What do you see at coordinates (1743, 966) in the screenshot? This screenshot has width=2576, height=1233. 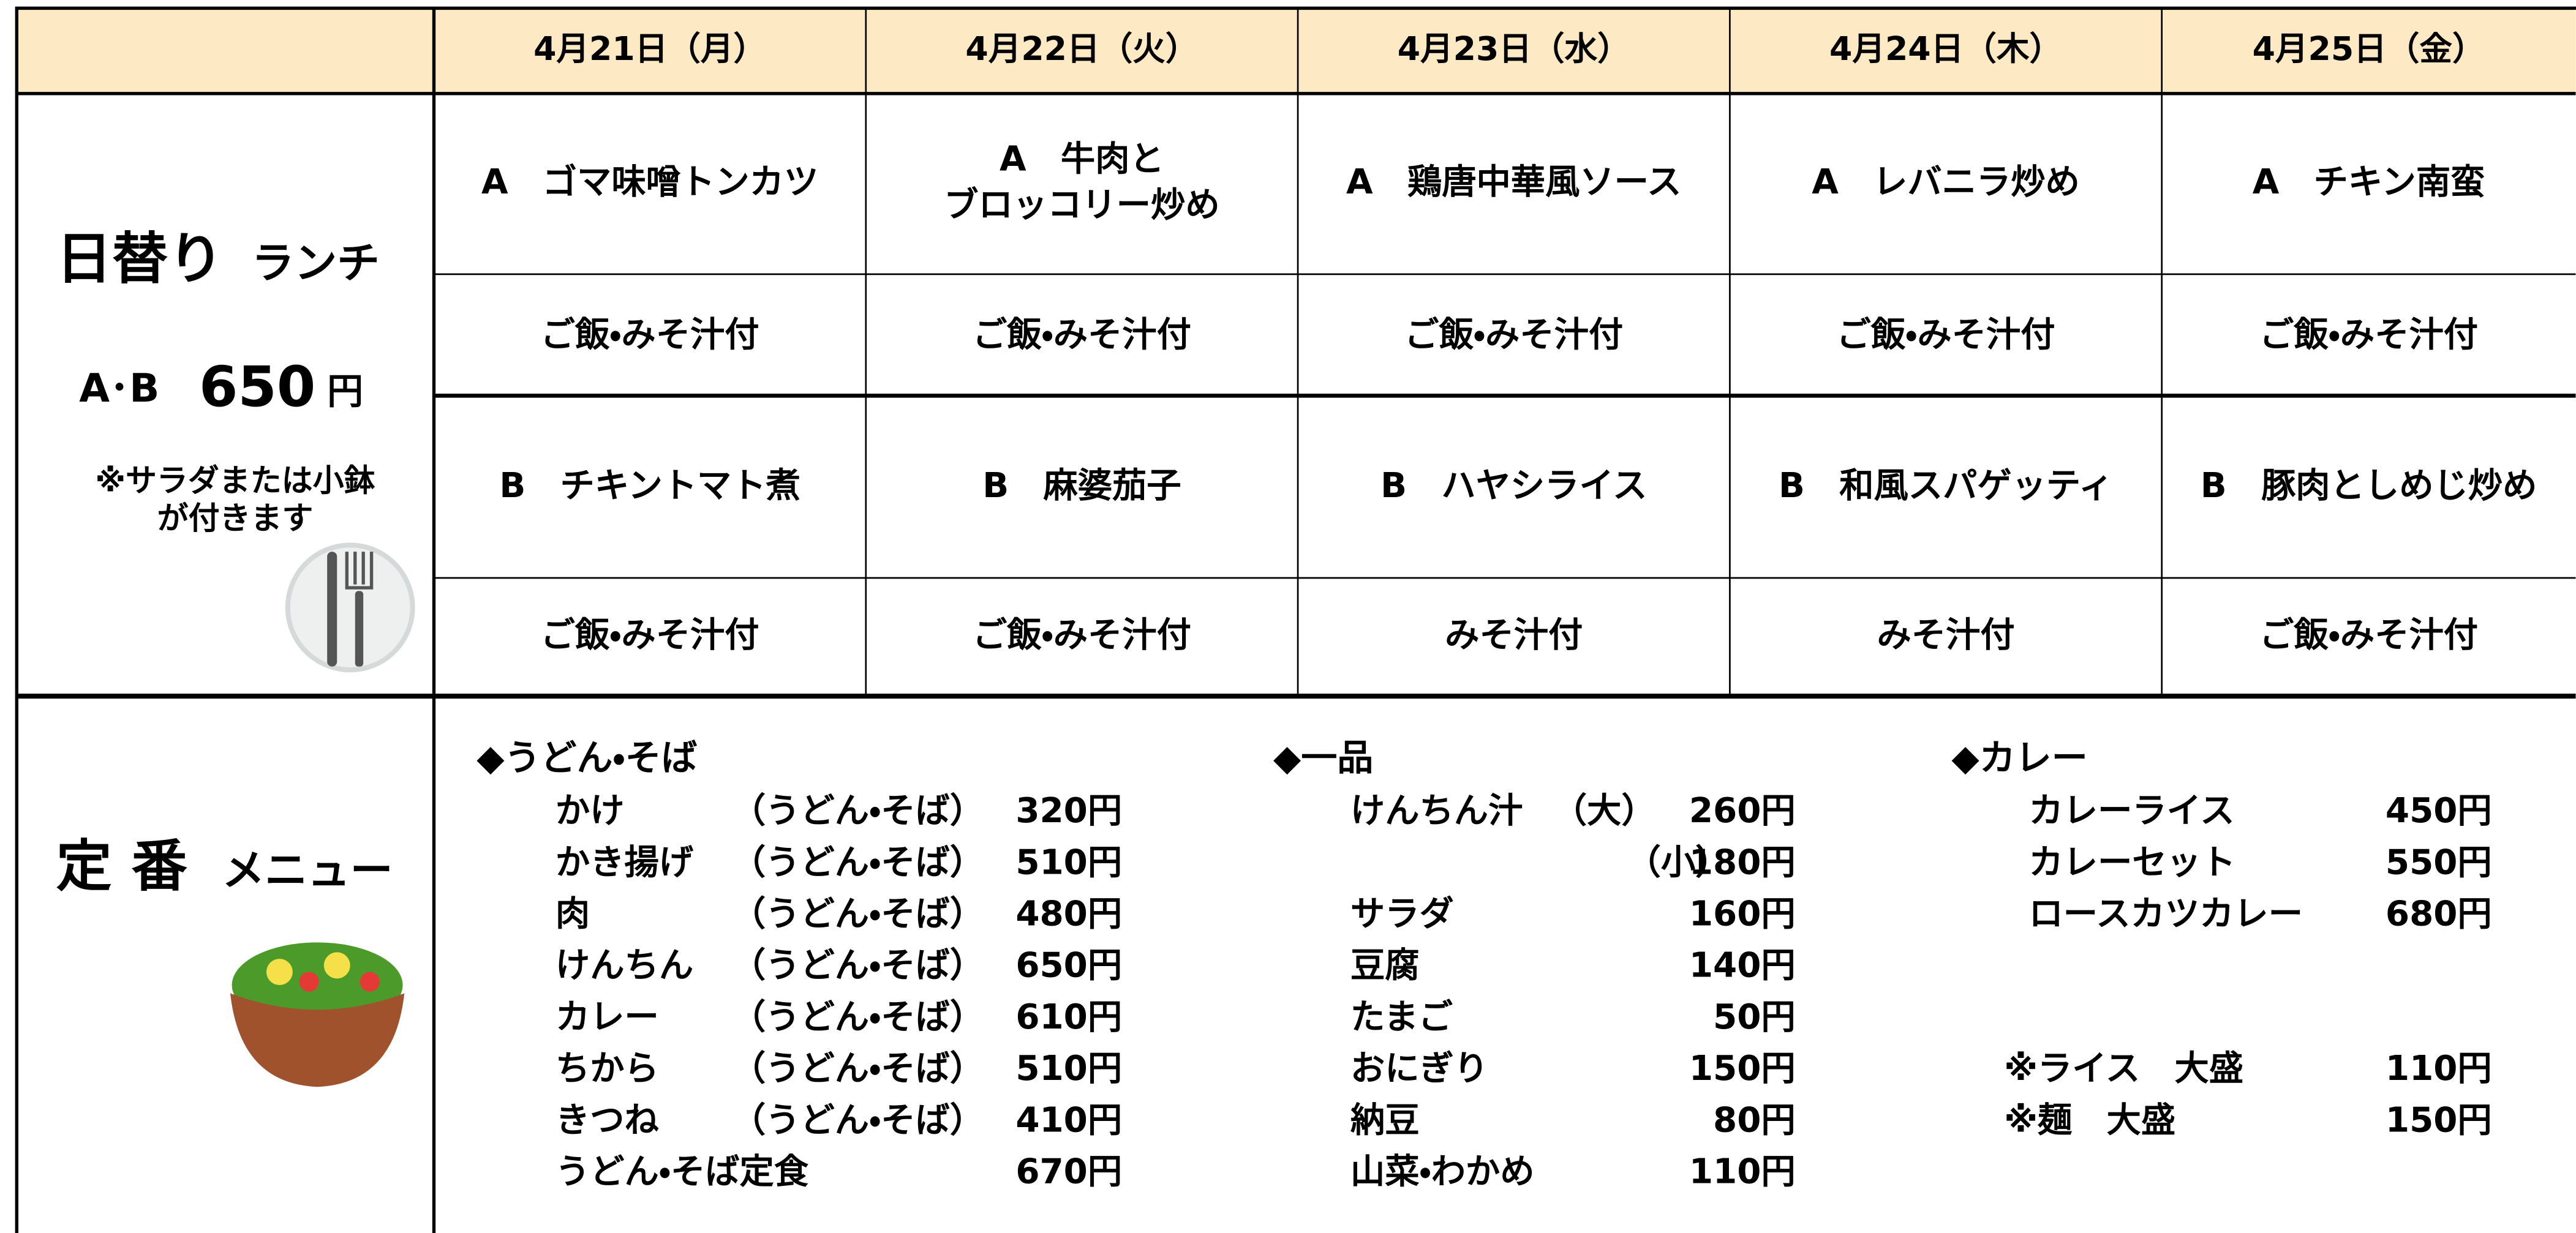 I see `item-price: 140円` at bounding box center [1743, 966].